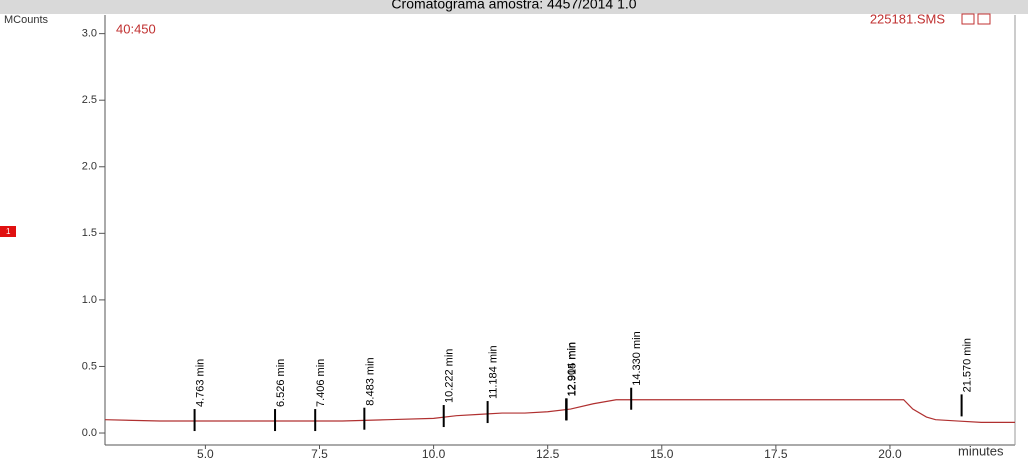  Describe the element at coordinates (981, 450) in the screenshot. I see `x-axis-label: minutes` at that location.